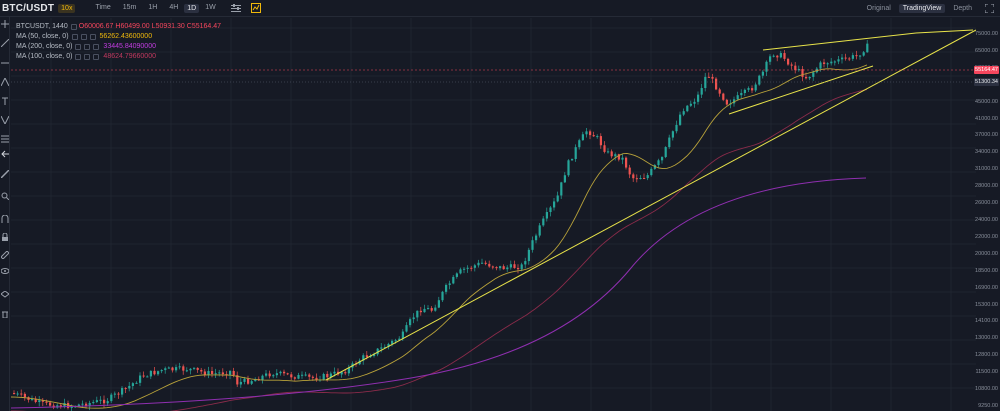 This screenshot has height=411, width=1000. I want to click on ma100-eye-icon, so click(78, 57).